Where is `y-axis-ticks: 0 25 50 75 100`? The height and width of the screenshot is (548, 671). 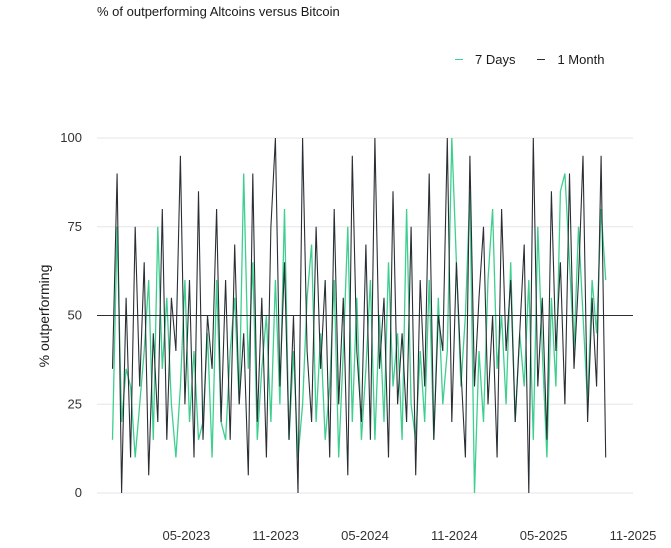 y-axis-ticks: 0 25 50 75 100 is located at coordinates (71, 315).